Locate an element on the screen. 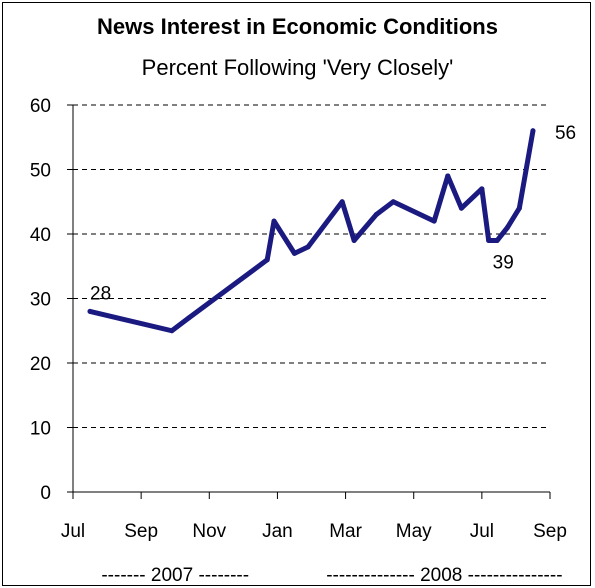 Image resolution: width=595 pixels, height=588 pixels. data-label-56: 56 is located at coordinates (565, 133).